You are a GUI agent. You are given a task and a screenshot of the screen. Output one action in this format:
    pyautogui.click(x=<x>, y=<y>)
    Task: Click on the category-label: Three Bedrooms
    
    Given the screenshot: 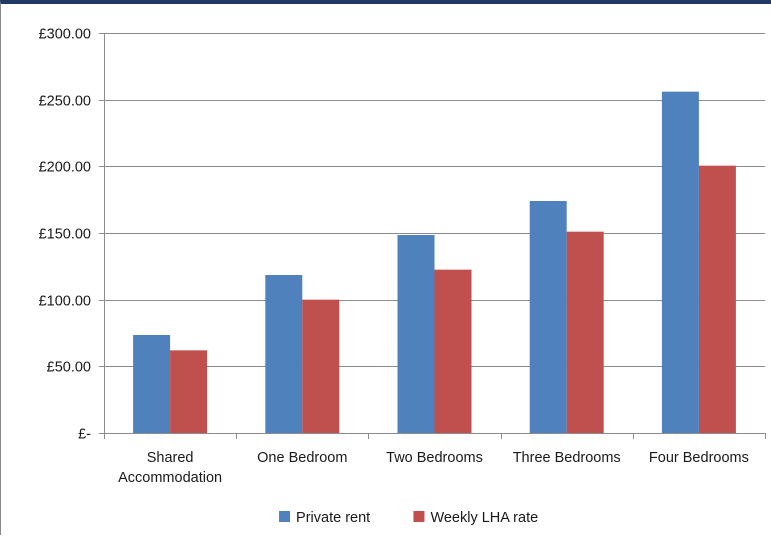 What is the action you would take?
    pyautogui.click(x=567, y=458)
    